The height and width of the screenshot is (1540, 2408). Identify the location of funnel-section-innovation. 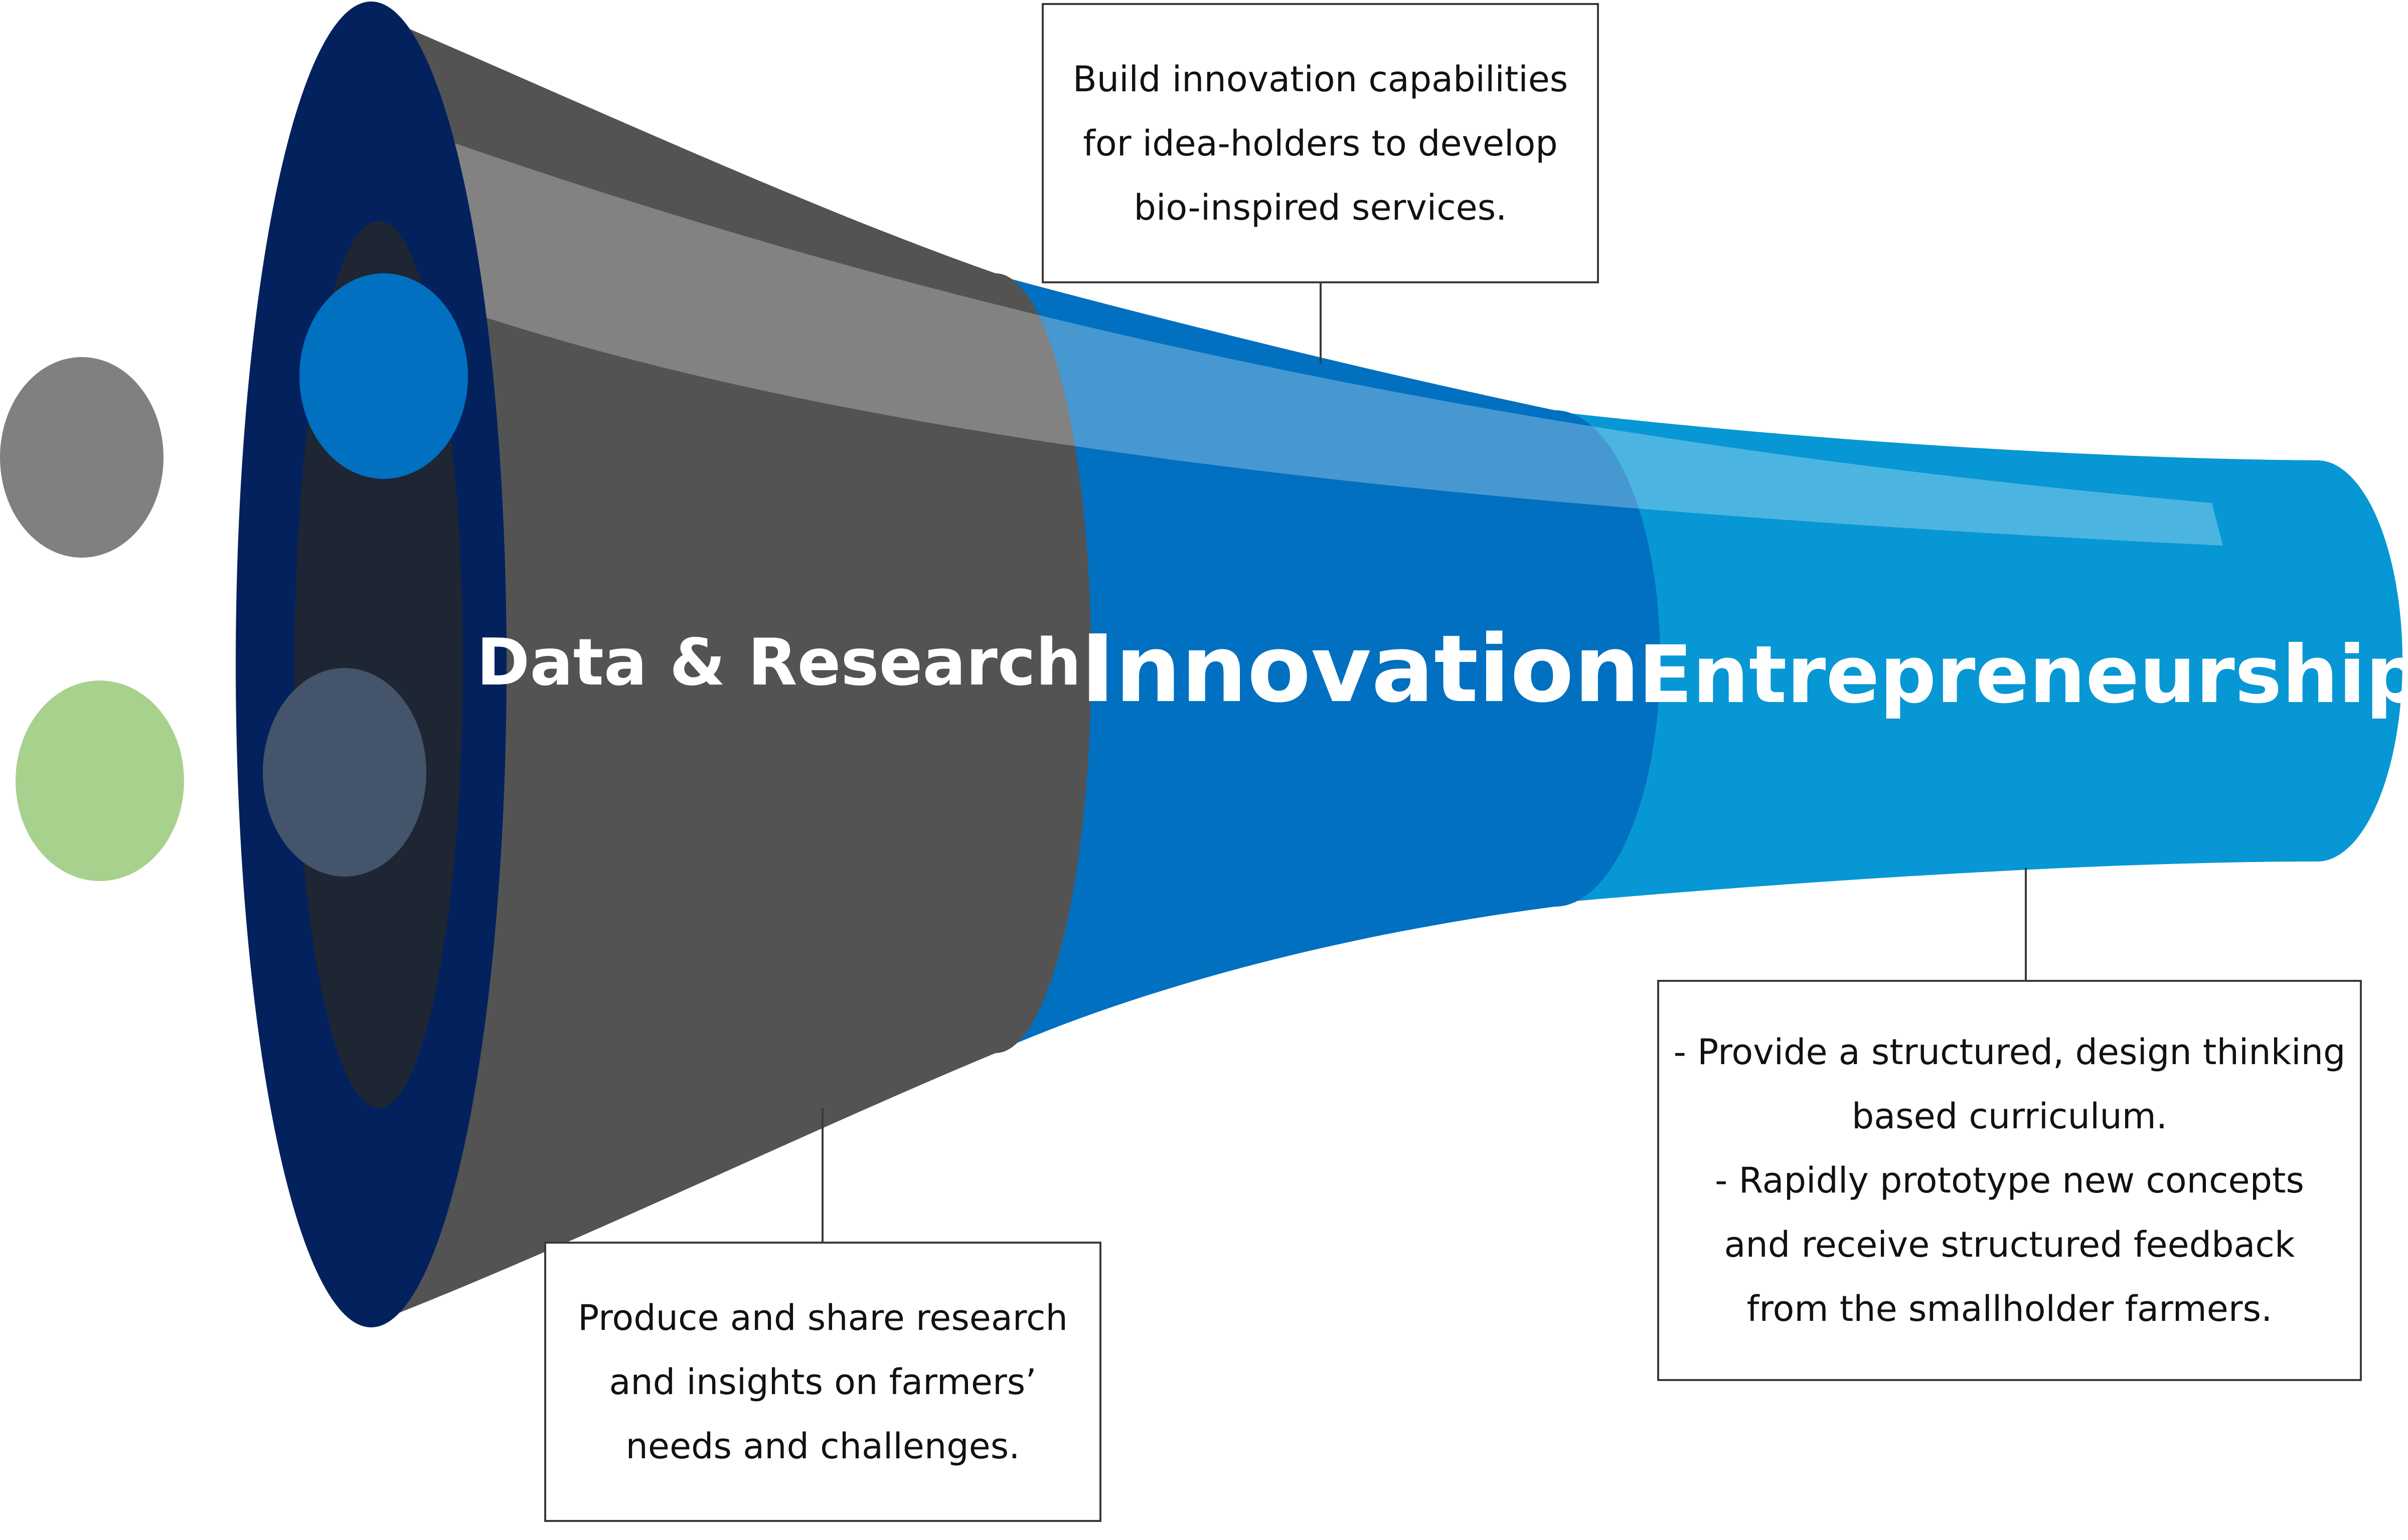
(1328, 664).